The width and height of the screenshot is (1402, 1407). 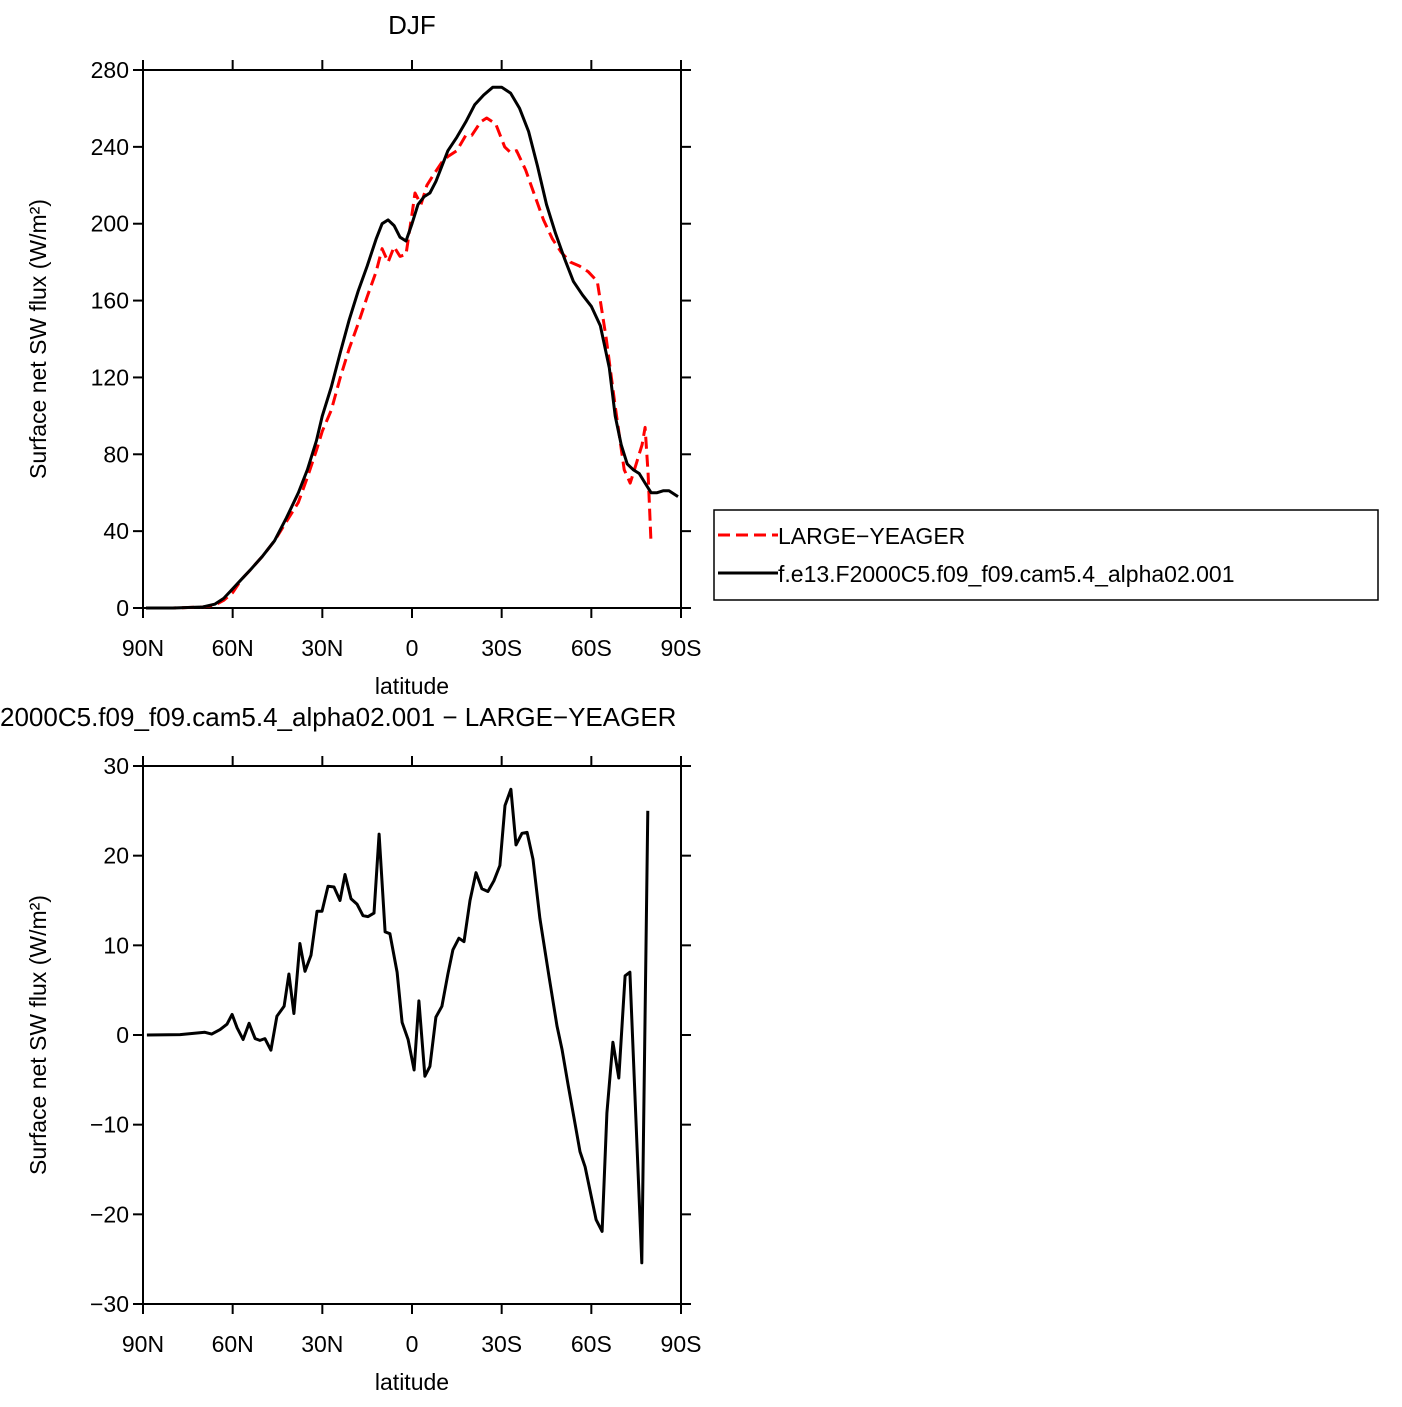 I want to click on legend-label: LARGE−YEAGER, so click(x=871, y=536).